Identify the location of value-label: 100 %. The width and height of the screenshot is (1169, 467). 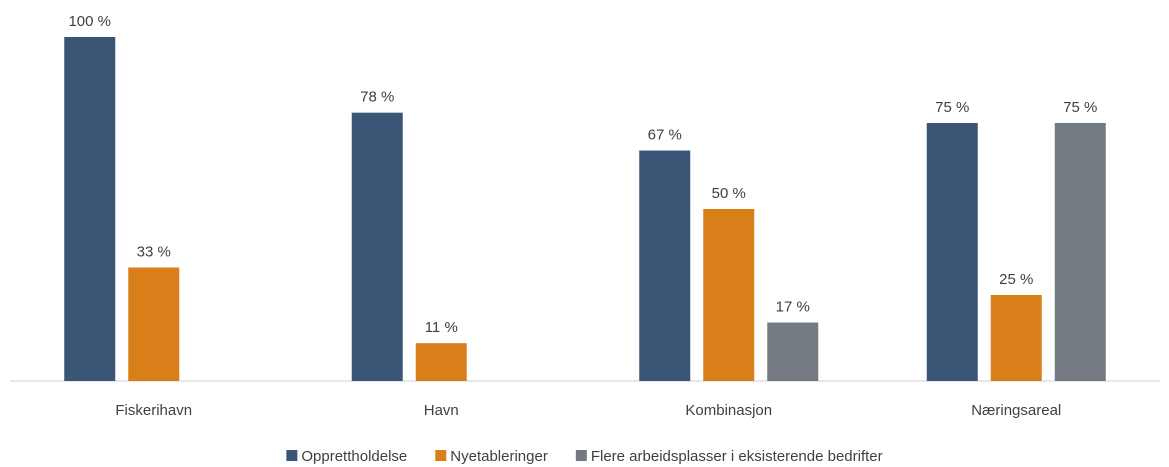
(89, 21).